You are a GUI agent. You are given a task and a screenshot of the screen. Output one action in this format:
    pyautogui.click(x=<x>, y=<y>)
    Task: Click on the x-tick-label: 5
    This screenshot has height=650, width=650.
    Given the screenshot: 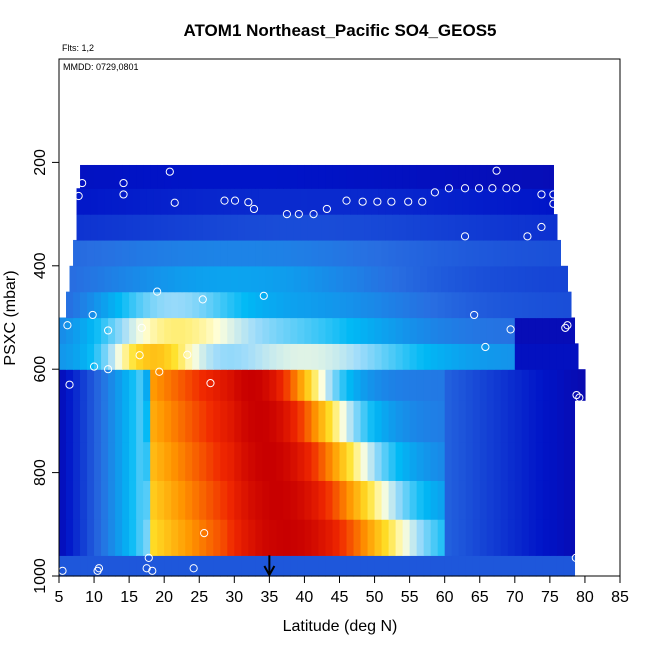 What is the action you would take?
    pyautogui.click(x=59, y=597)
    